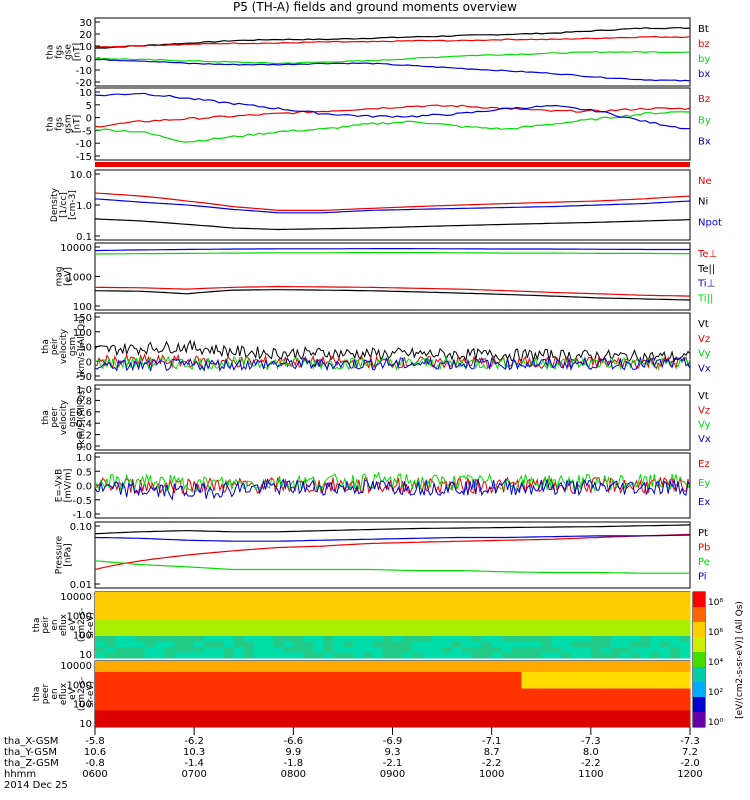  What do you see at coordinates (64, 347) in the screenshot?
I see `ylabel-peir_vel: thapeirvelocitygsm[km/s](All Qs)` at bounding box center [64, 347].